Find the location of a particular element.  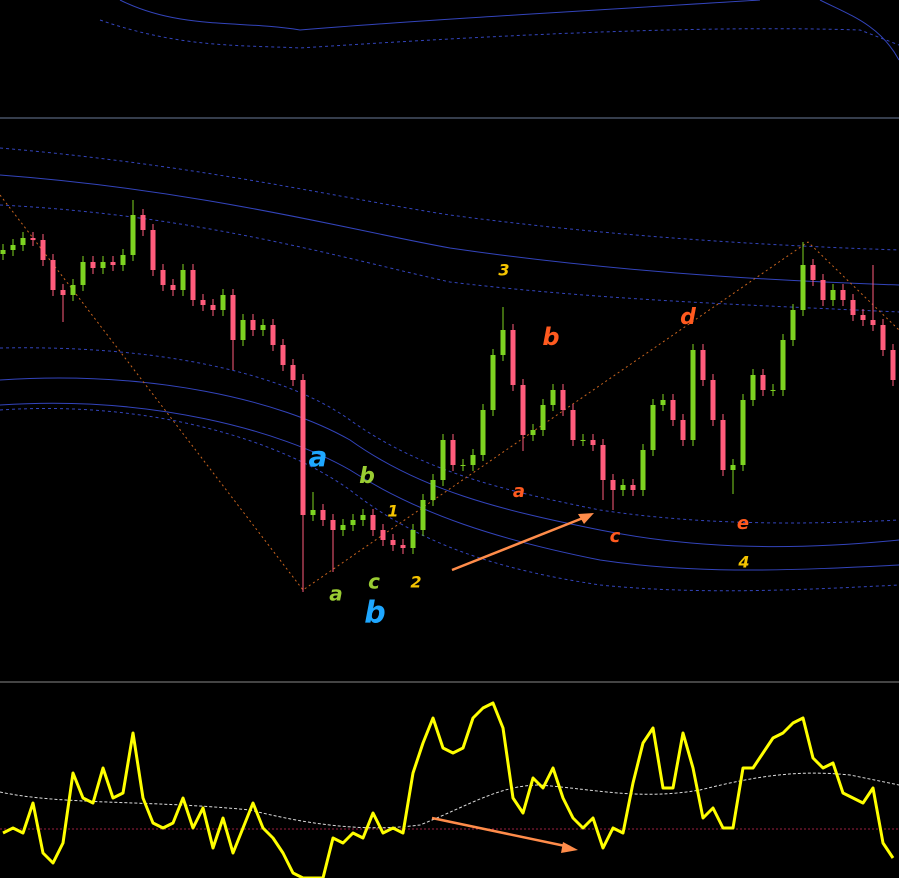

wave-label: 1 is located at coordinates (392, 511).